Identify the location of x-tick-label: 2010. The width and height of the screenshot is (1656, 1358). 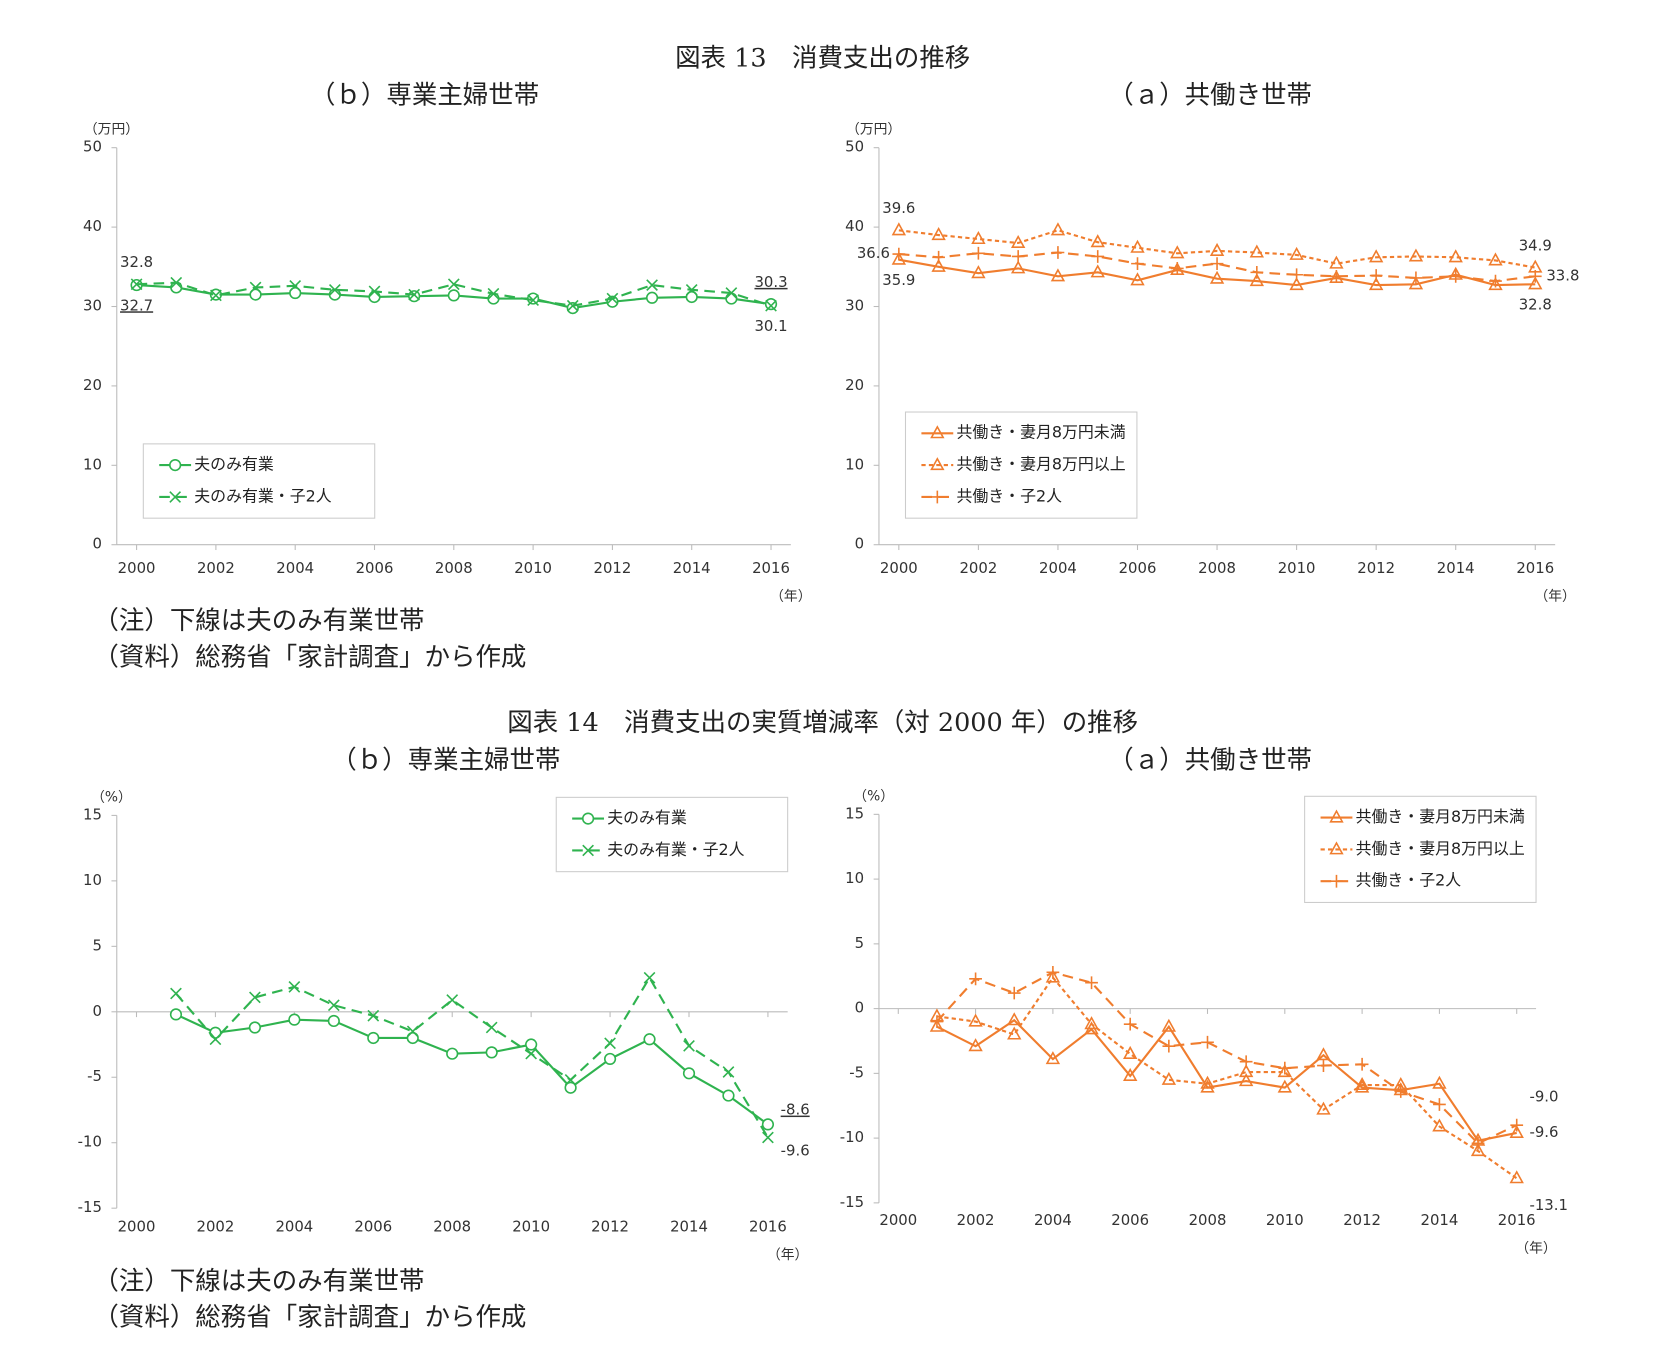
(533, 568).